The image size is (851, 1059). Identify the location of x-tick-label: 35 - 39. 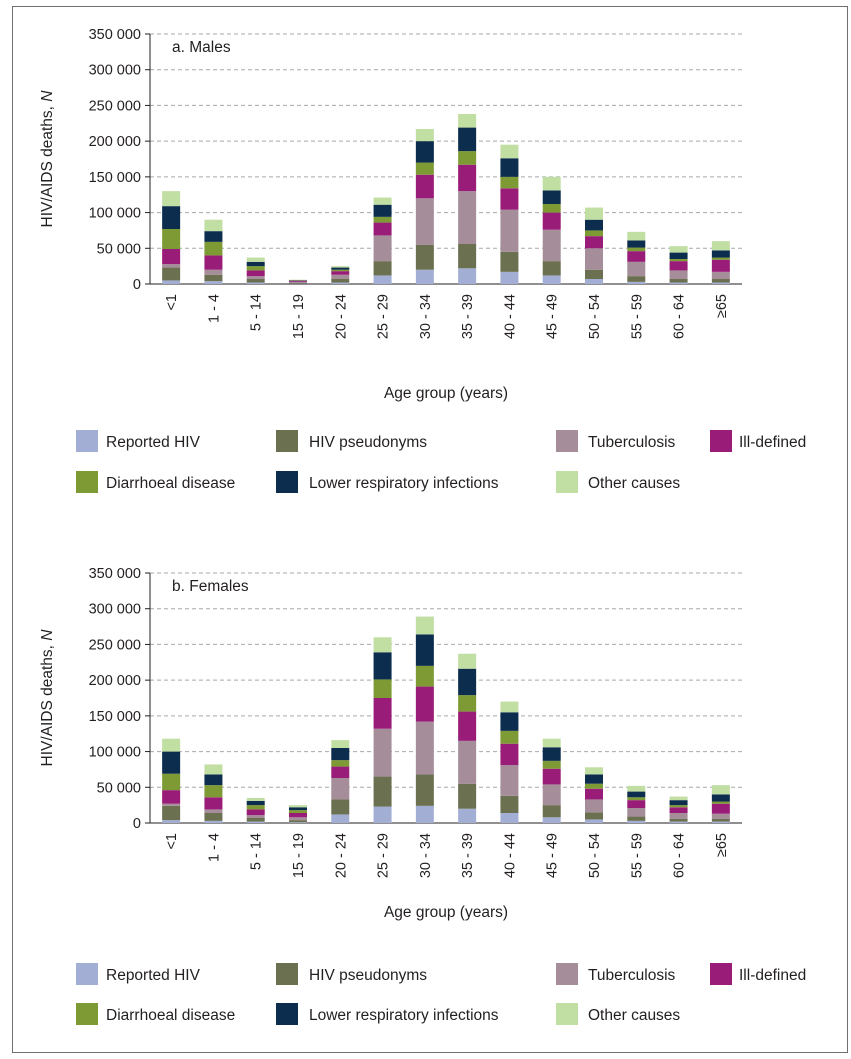
(468, 316).